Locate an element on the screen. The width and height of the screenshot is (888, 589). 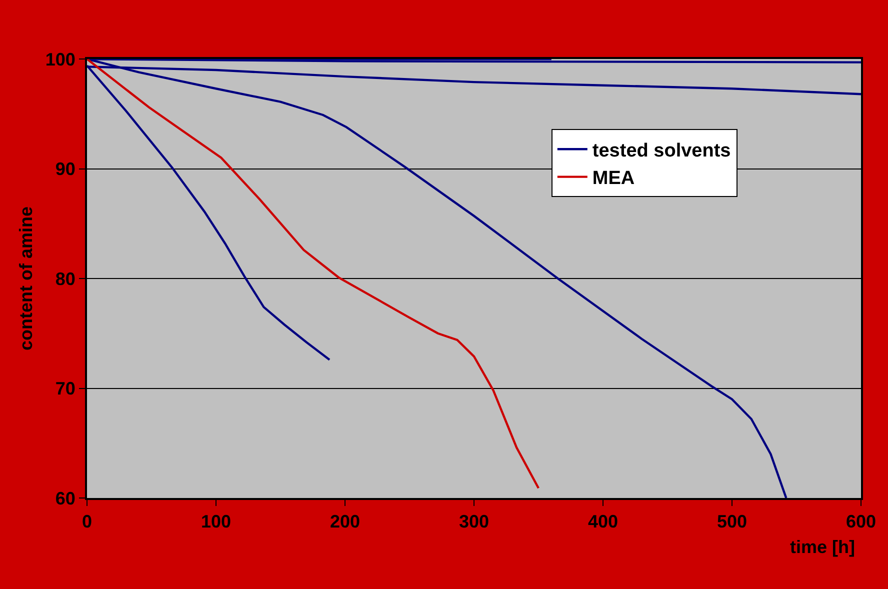
legend-label: tested solvents is located at coordinates (661, 151).